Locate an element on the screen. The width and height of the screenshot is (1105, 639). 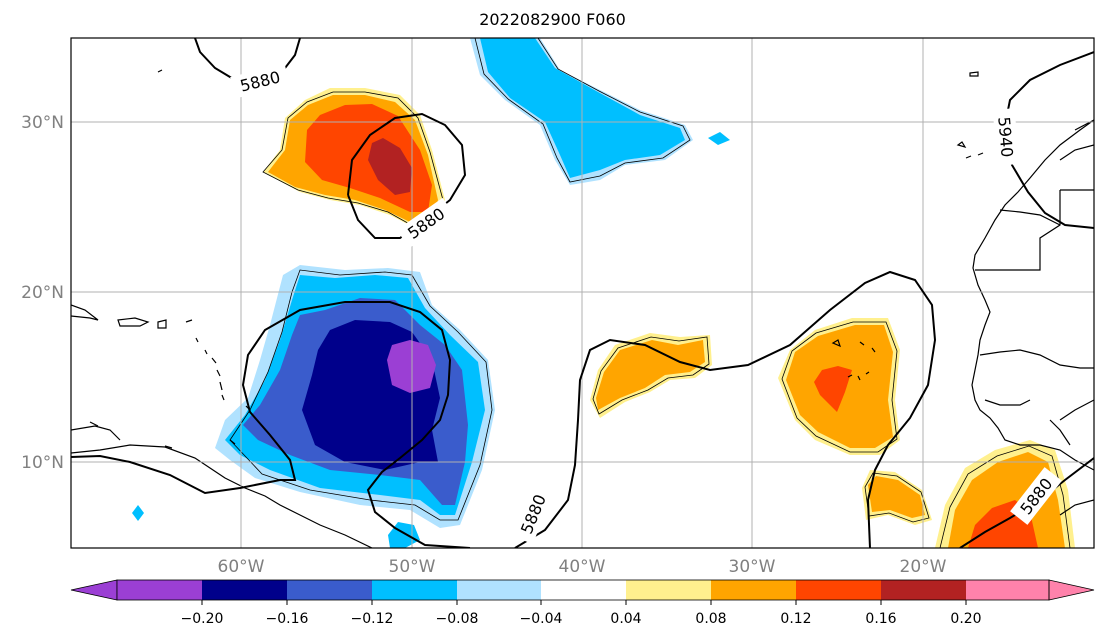
colorbar-tick-label: 0.04 is located at coordinates (625, 619).